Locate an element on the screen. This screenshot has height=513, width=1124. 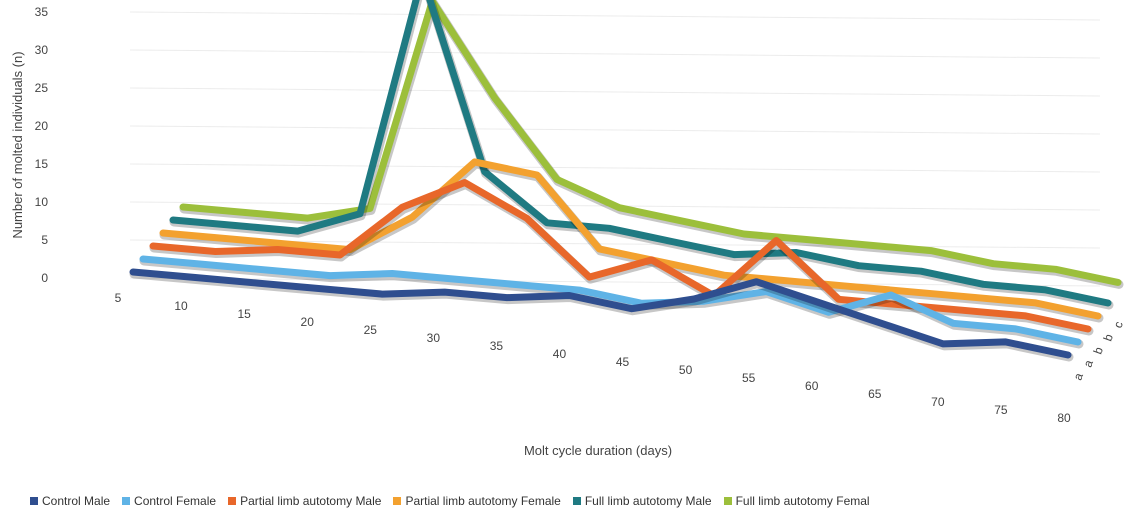
y-tick-label: 35 is located at coordinates (42, 12).